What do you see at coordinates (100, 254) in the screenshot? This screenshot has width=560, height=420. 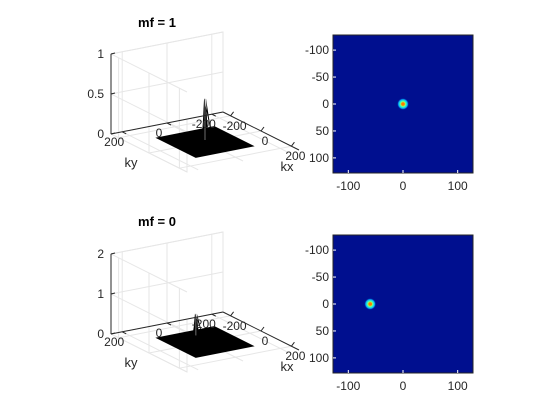 I see `z-tick-label: 2` at bounding box center [100, 254].